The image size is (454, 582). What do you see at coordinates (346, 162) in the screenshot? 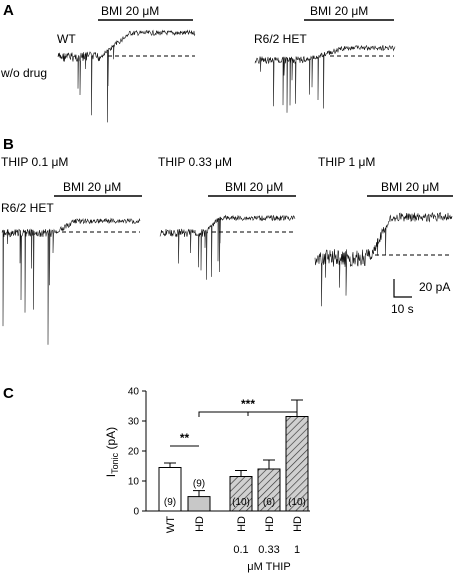
I see `trace-b3-label: THIP 1 μM` at bounding box center [346, 162].